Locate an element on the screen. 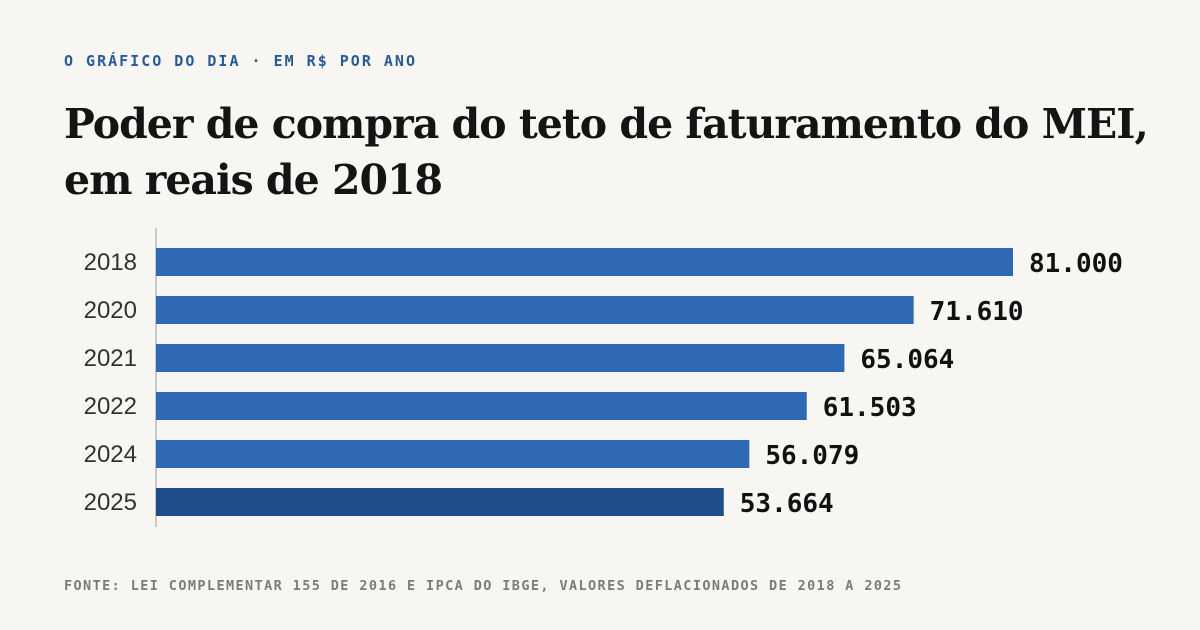 This screenshot has width=1200, height=630. value-label-2025: 53.664 is located at coordinates (787, 504).